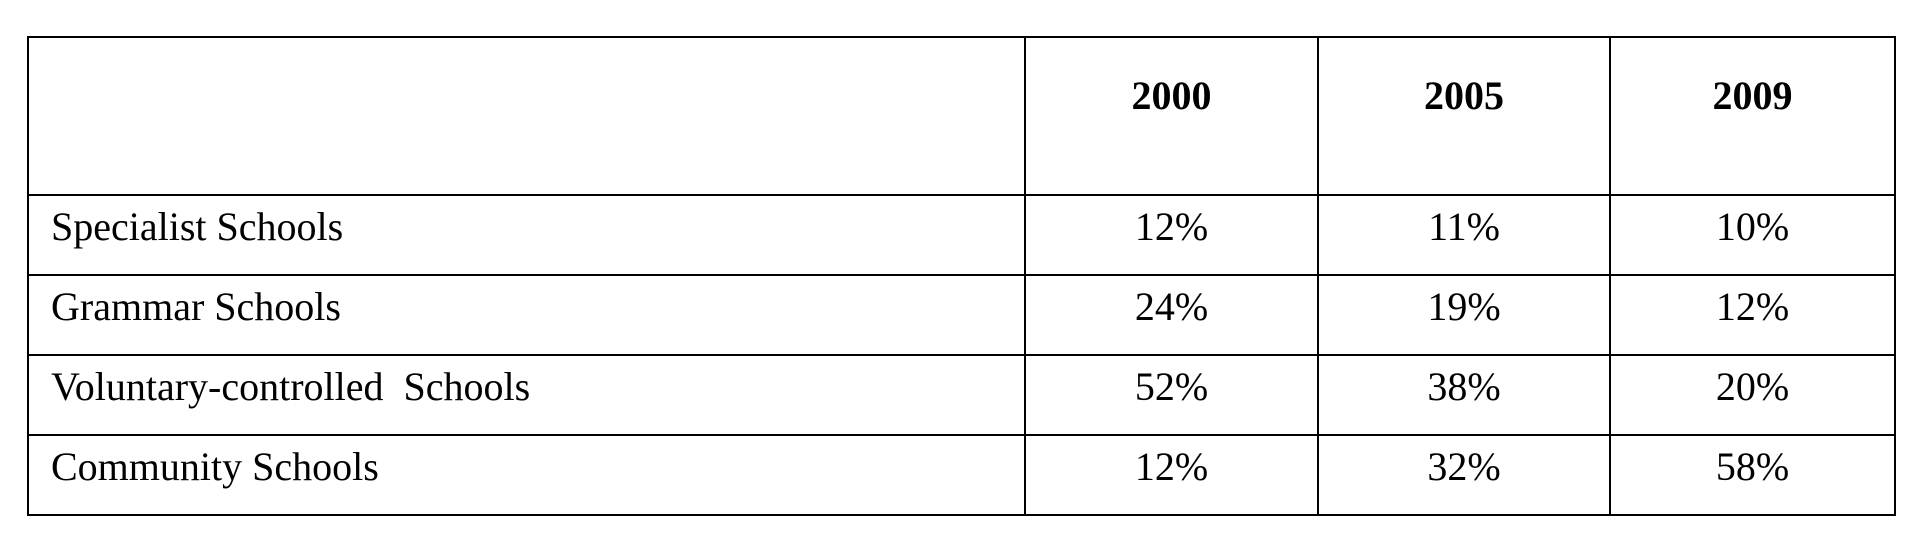 The width and height of the screenshot is (1926, 554). I want to click on row-label: Voluntary-controlled Schools, so click(526, 395).